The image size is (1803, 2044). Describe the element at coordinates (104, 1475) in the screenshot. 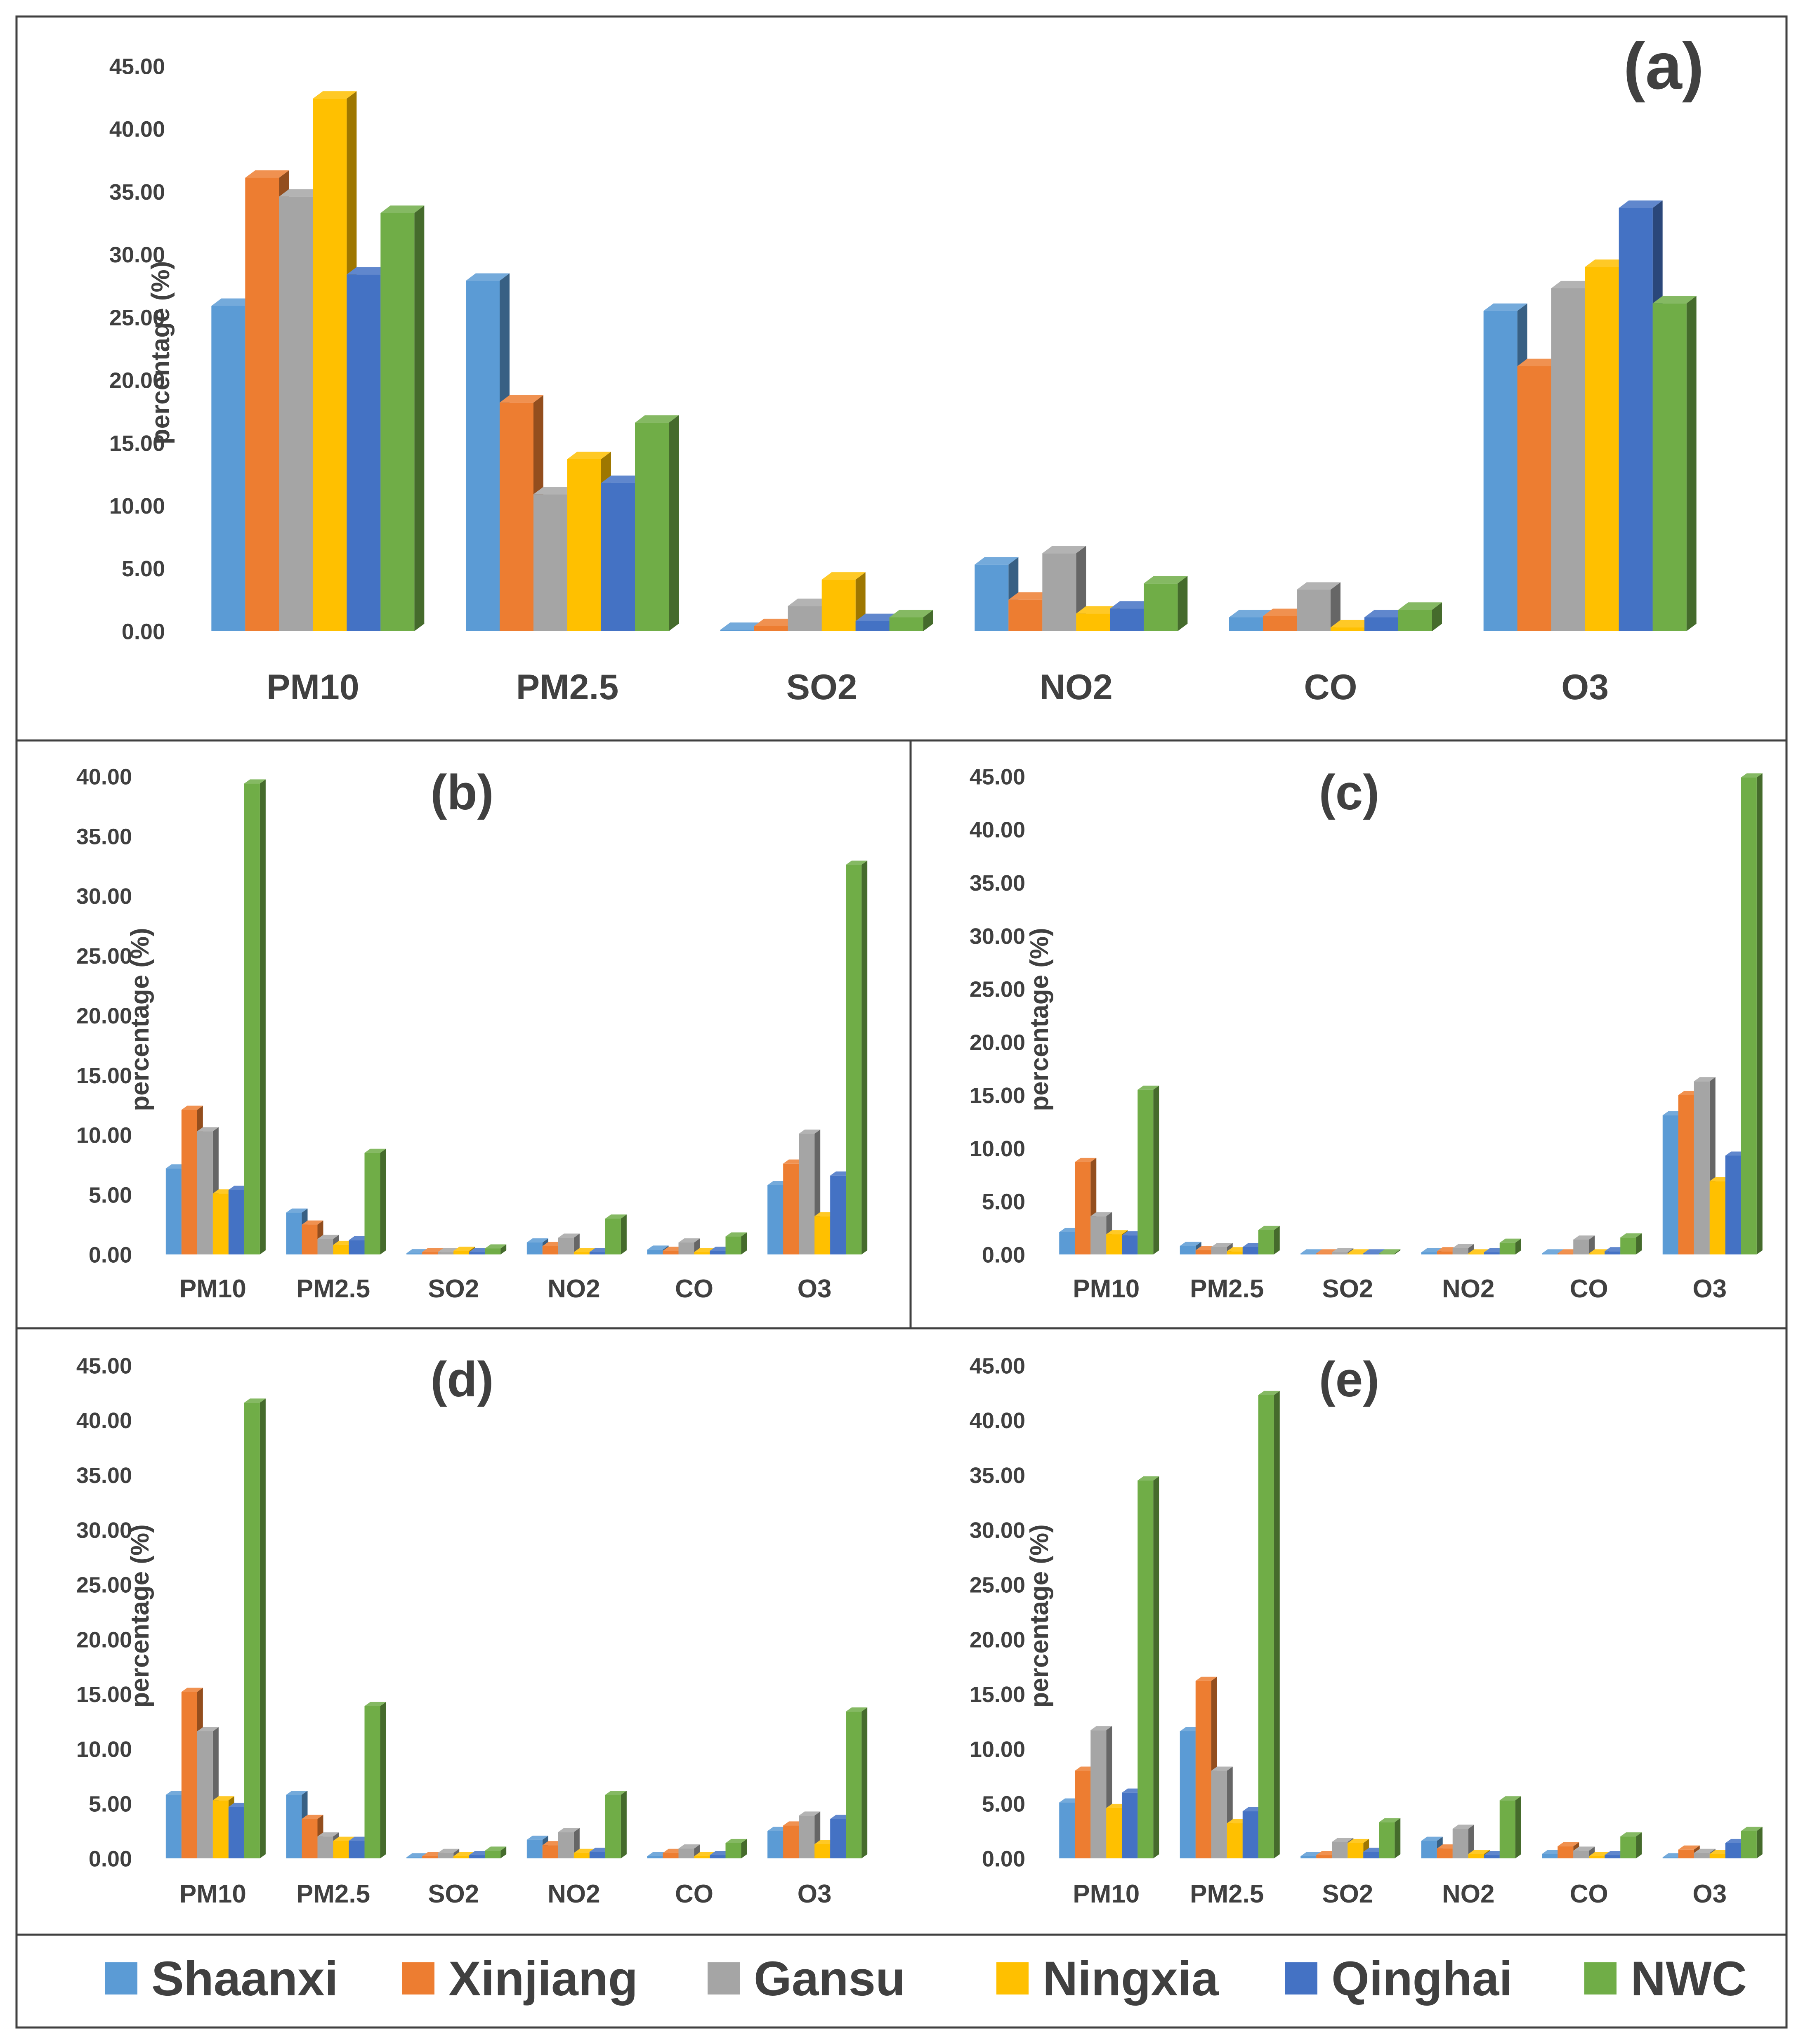

I see `y-tick-label: 35.00` at that location.